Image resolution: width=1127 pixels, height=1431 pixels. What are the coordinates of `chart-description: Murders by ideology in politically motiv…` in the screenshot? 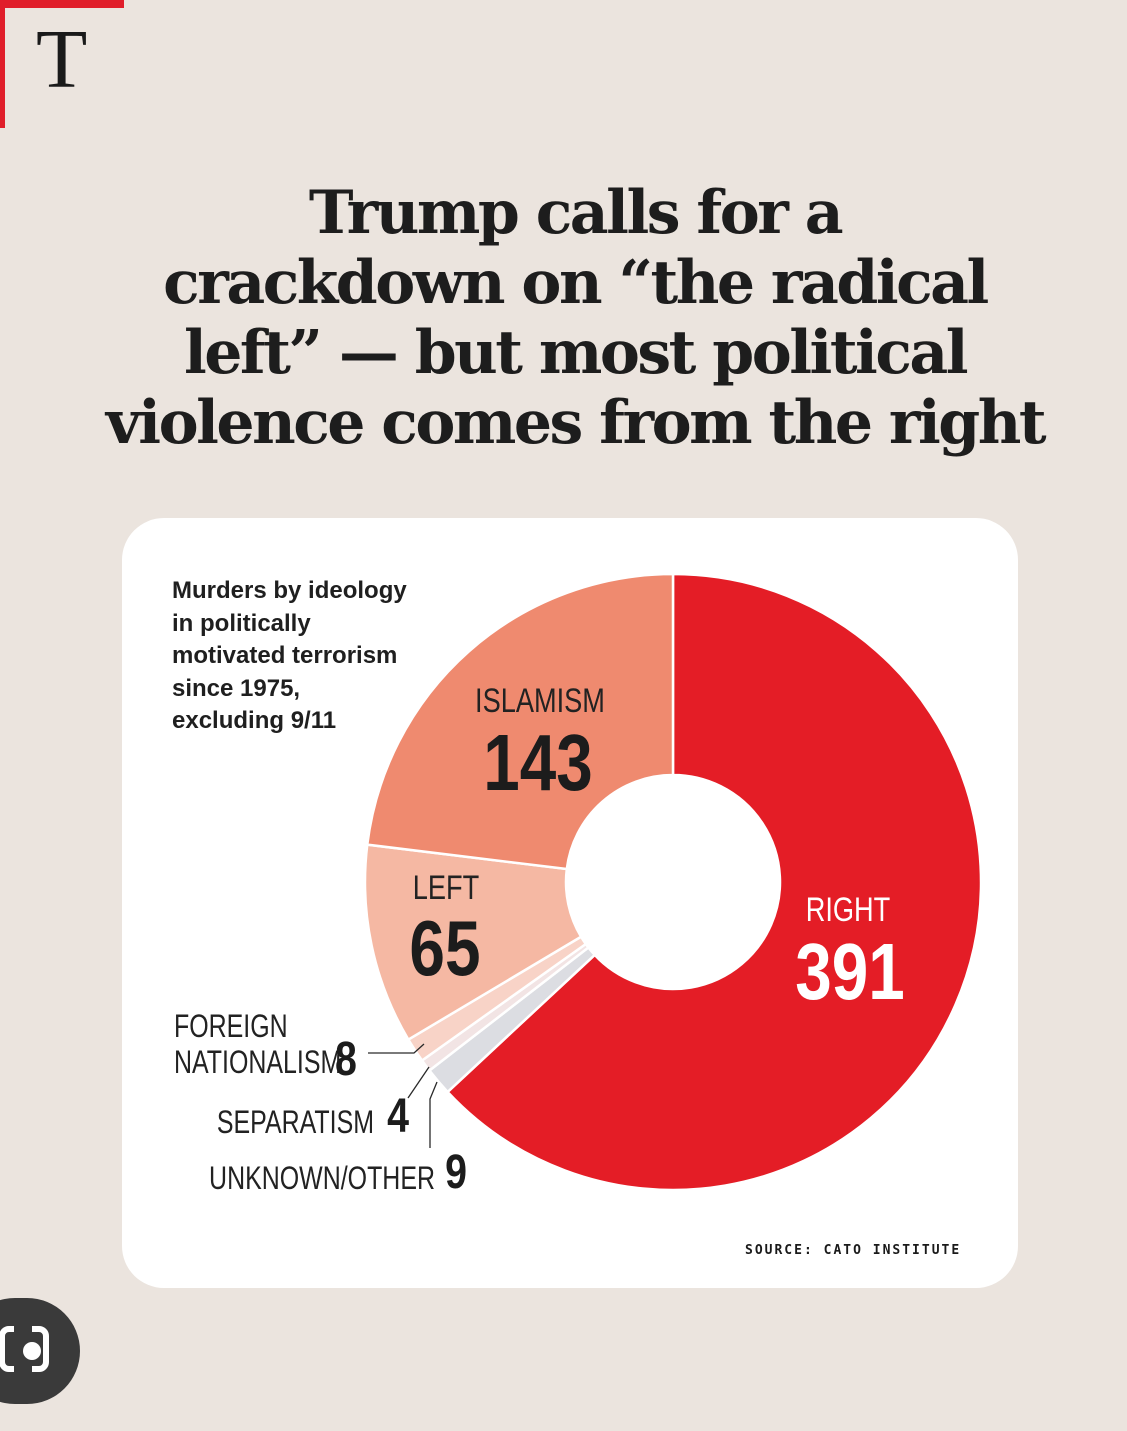 It's located at (302, 656).